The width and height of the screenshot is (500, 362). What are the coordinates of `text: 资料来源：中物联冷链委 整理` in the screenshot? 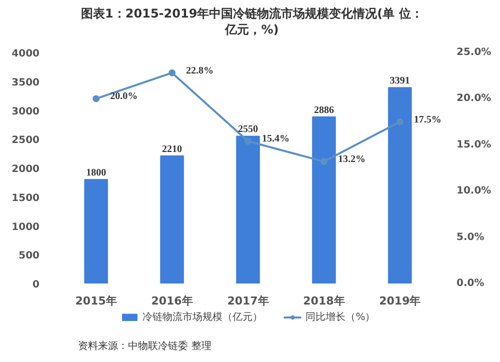 It's located at (145, 346).